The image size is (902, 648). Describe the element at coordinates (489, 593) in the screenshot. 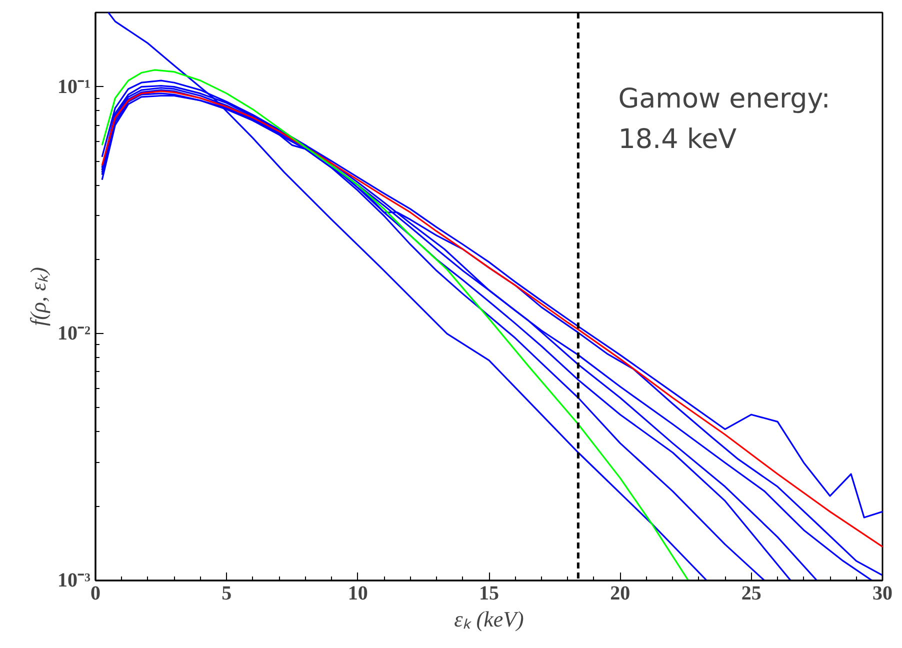

I see `x-tick-label: 15` at that location.